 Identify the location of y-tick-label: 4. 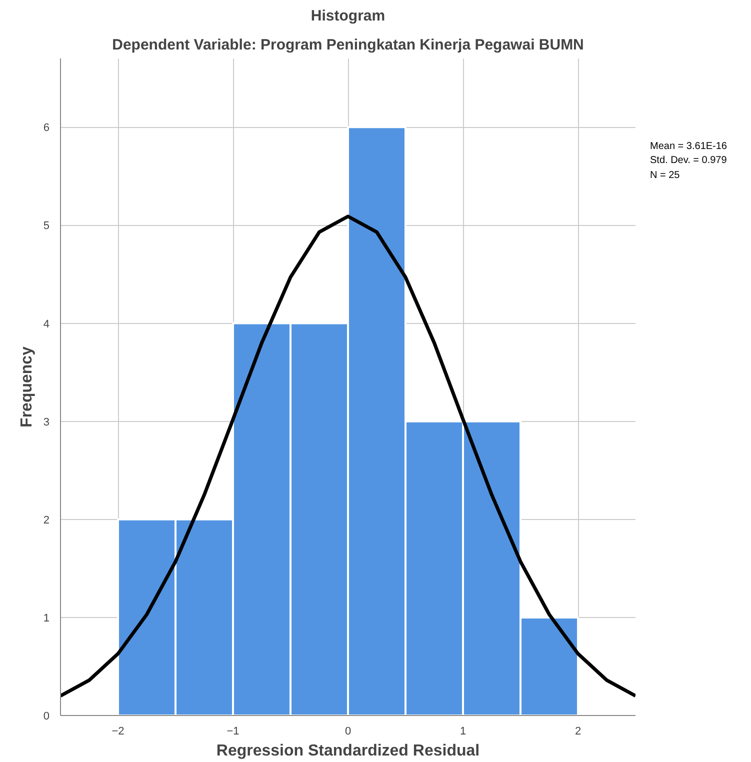
(46, 324).